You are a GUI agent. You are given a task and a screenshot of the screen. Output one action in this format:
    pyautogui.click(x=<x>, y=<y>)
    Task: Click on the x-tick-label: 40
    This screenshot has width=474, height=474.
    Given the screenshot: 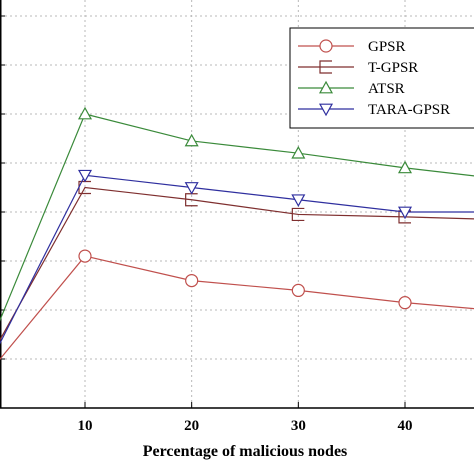 What is the action you would take?
    pyautogui.click(x=405, y=426)
    